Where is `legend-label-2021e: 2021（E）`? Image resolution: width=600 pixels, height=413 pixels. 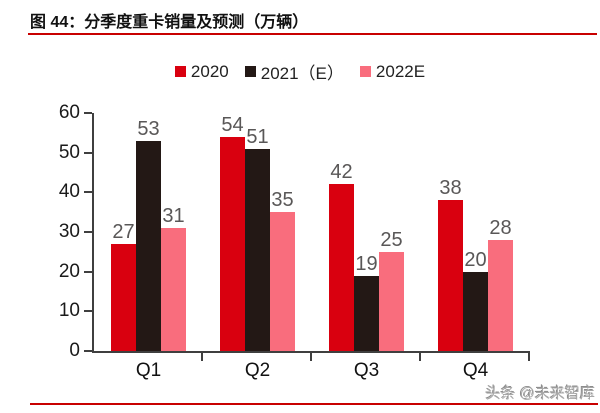
legend-label-2021e: 2021（E） is located at coordinates (302, 73).